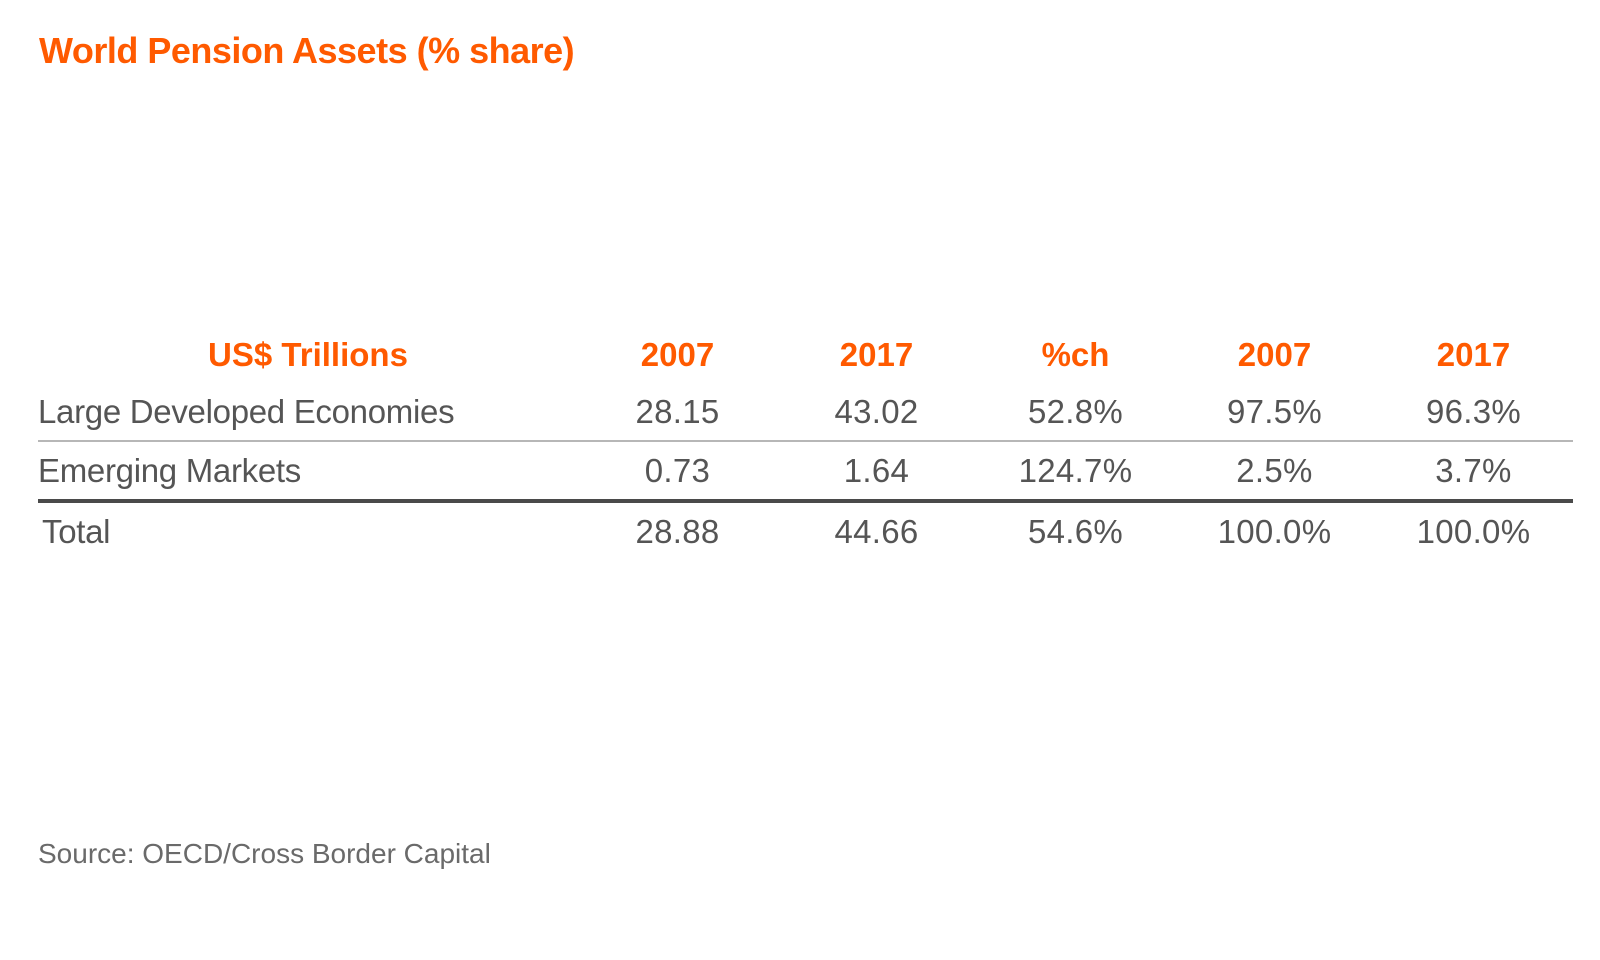  I want to click on column-header-2007-share: 2007, so click(1274, 354).